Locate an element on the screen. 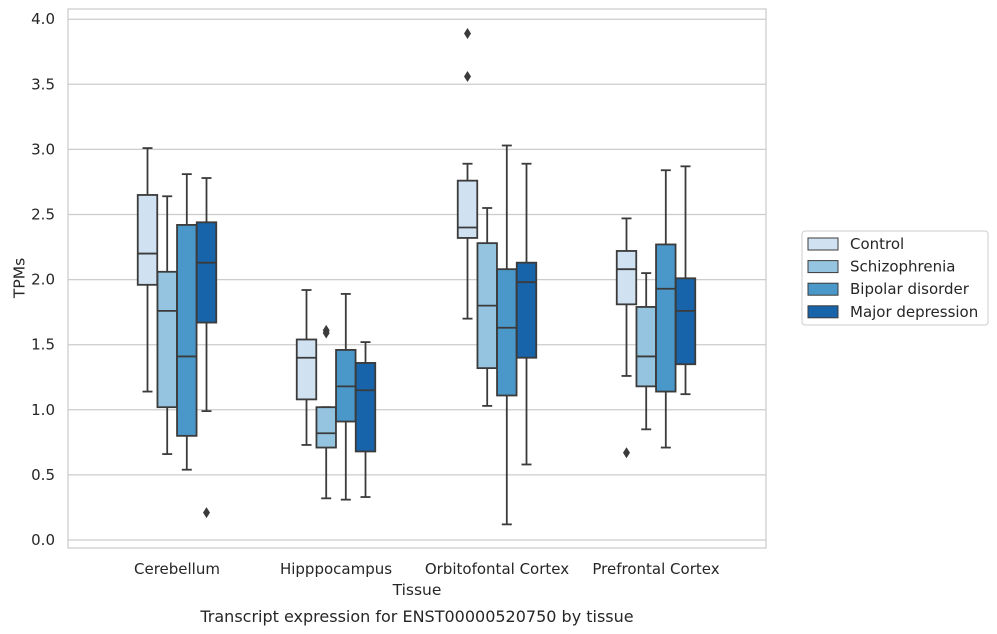 This screenshot has height=634, width=997. legend-label: Major depression is located at coordinates (914, 312).